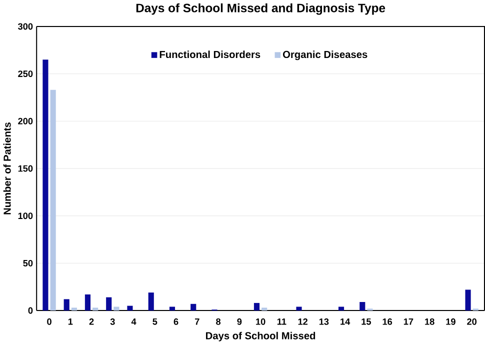 The height and width of the screenshot is (345, 485). I want to click on x-tick-label: 0, so click(49, 322).